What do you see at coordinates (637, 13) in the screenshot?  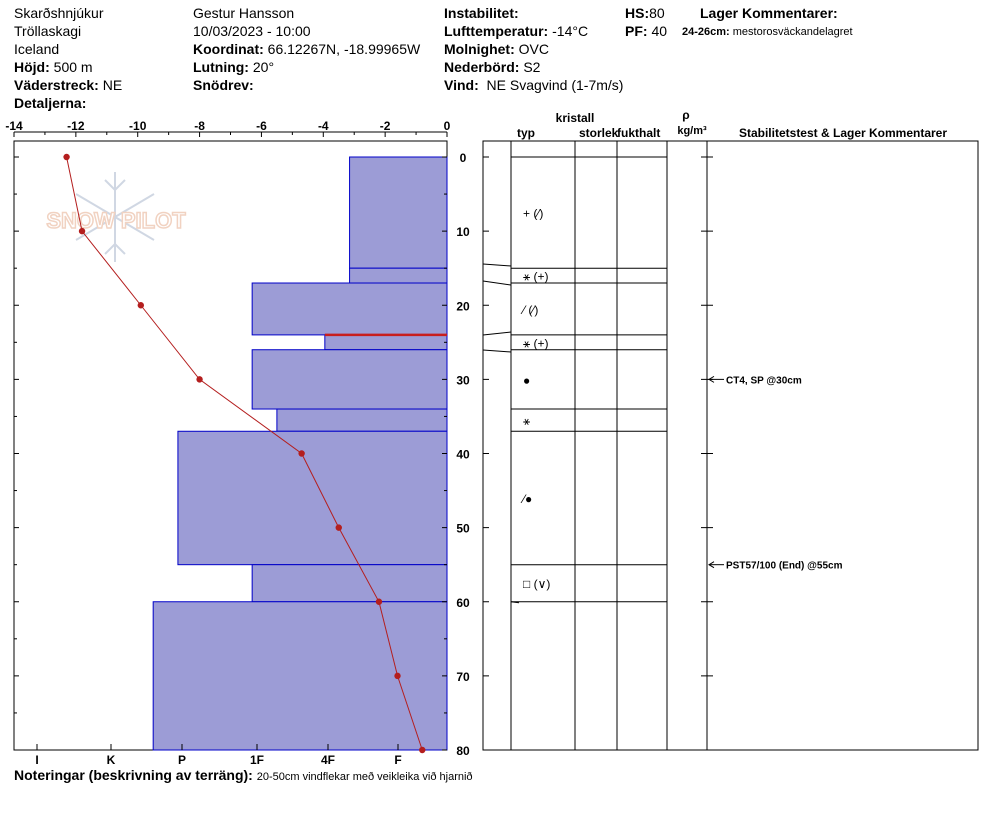 I see `hs-label: HS:` at bounding box center [637, 13].